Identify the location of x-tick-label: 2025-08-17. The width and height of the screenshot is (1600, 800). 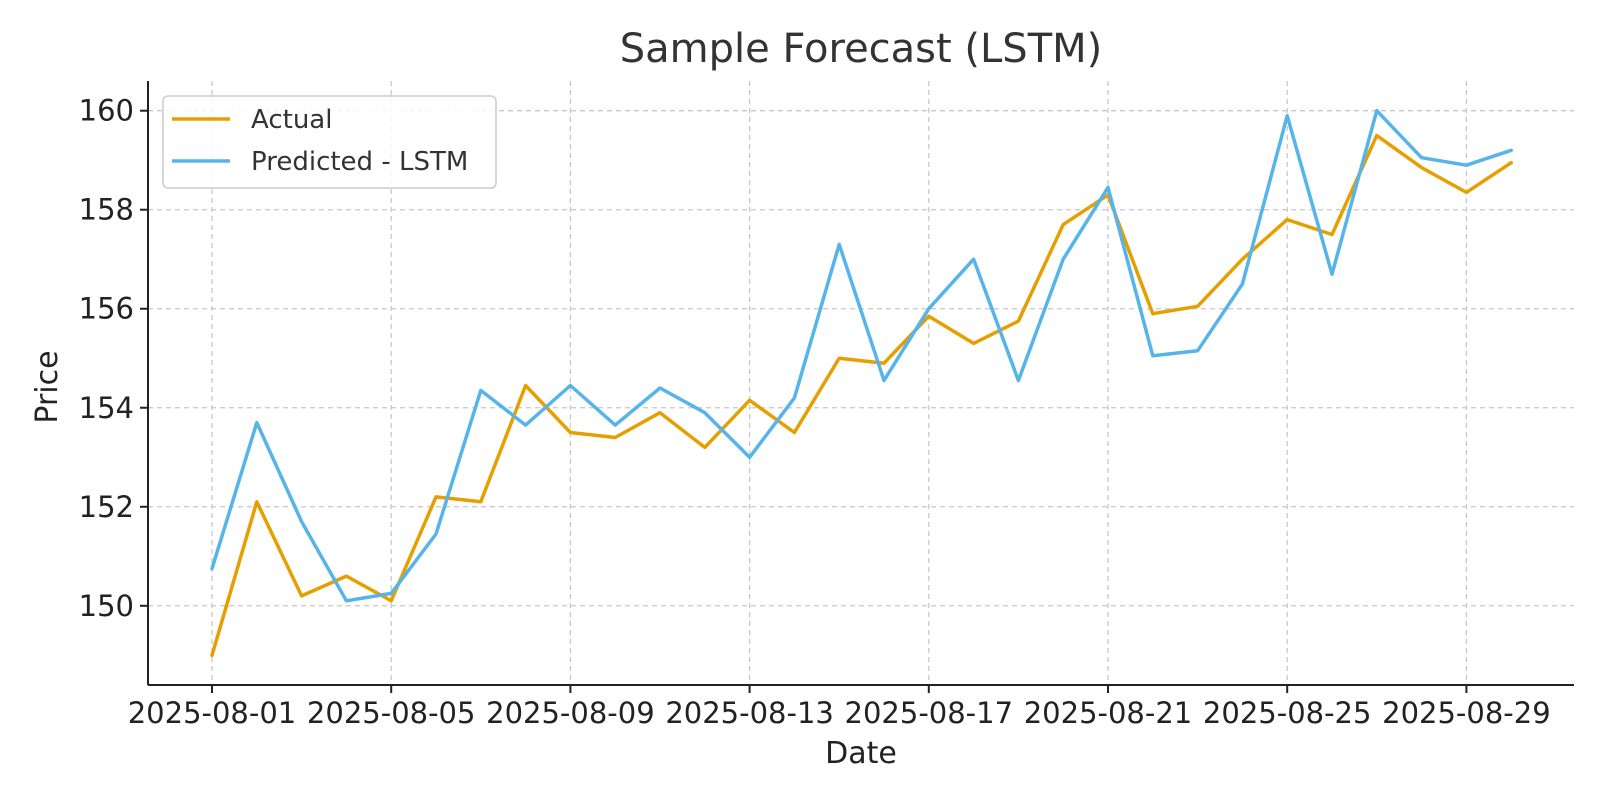
(929, 713).